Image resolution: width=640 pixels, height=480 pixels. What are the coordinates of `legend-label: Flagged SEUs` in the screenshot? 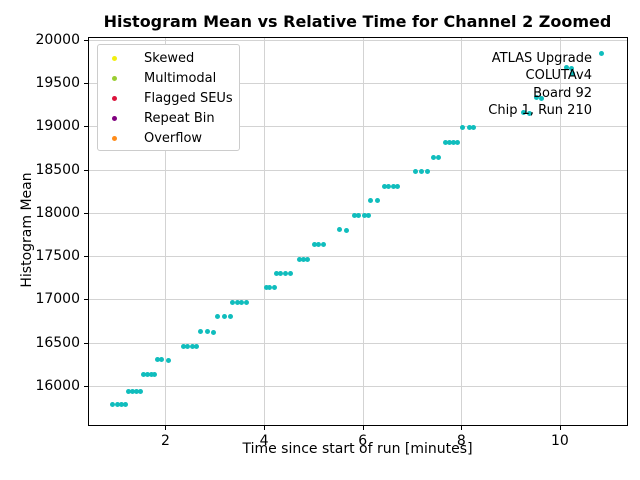 It's located at (188, 98).